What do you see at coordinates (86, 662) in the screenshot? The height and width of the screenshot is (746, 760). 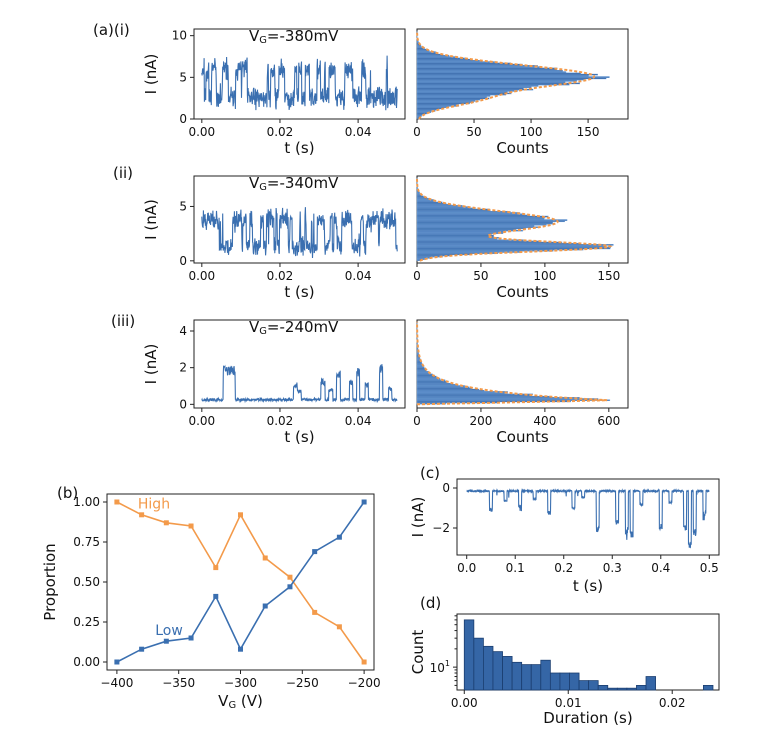 I see `b-ytick-label: 0.00` at bounding box center [86, 662].